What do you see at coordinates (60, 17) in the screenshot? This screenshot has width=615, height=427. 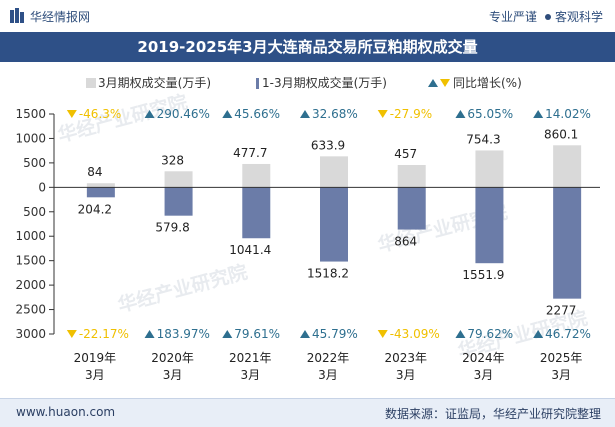 I see `brand-name: 华经情报网` at bounding box center [60, 17].